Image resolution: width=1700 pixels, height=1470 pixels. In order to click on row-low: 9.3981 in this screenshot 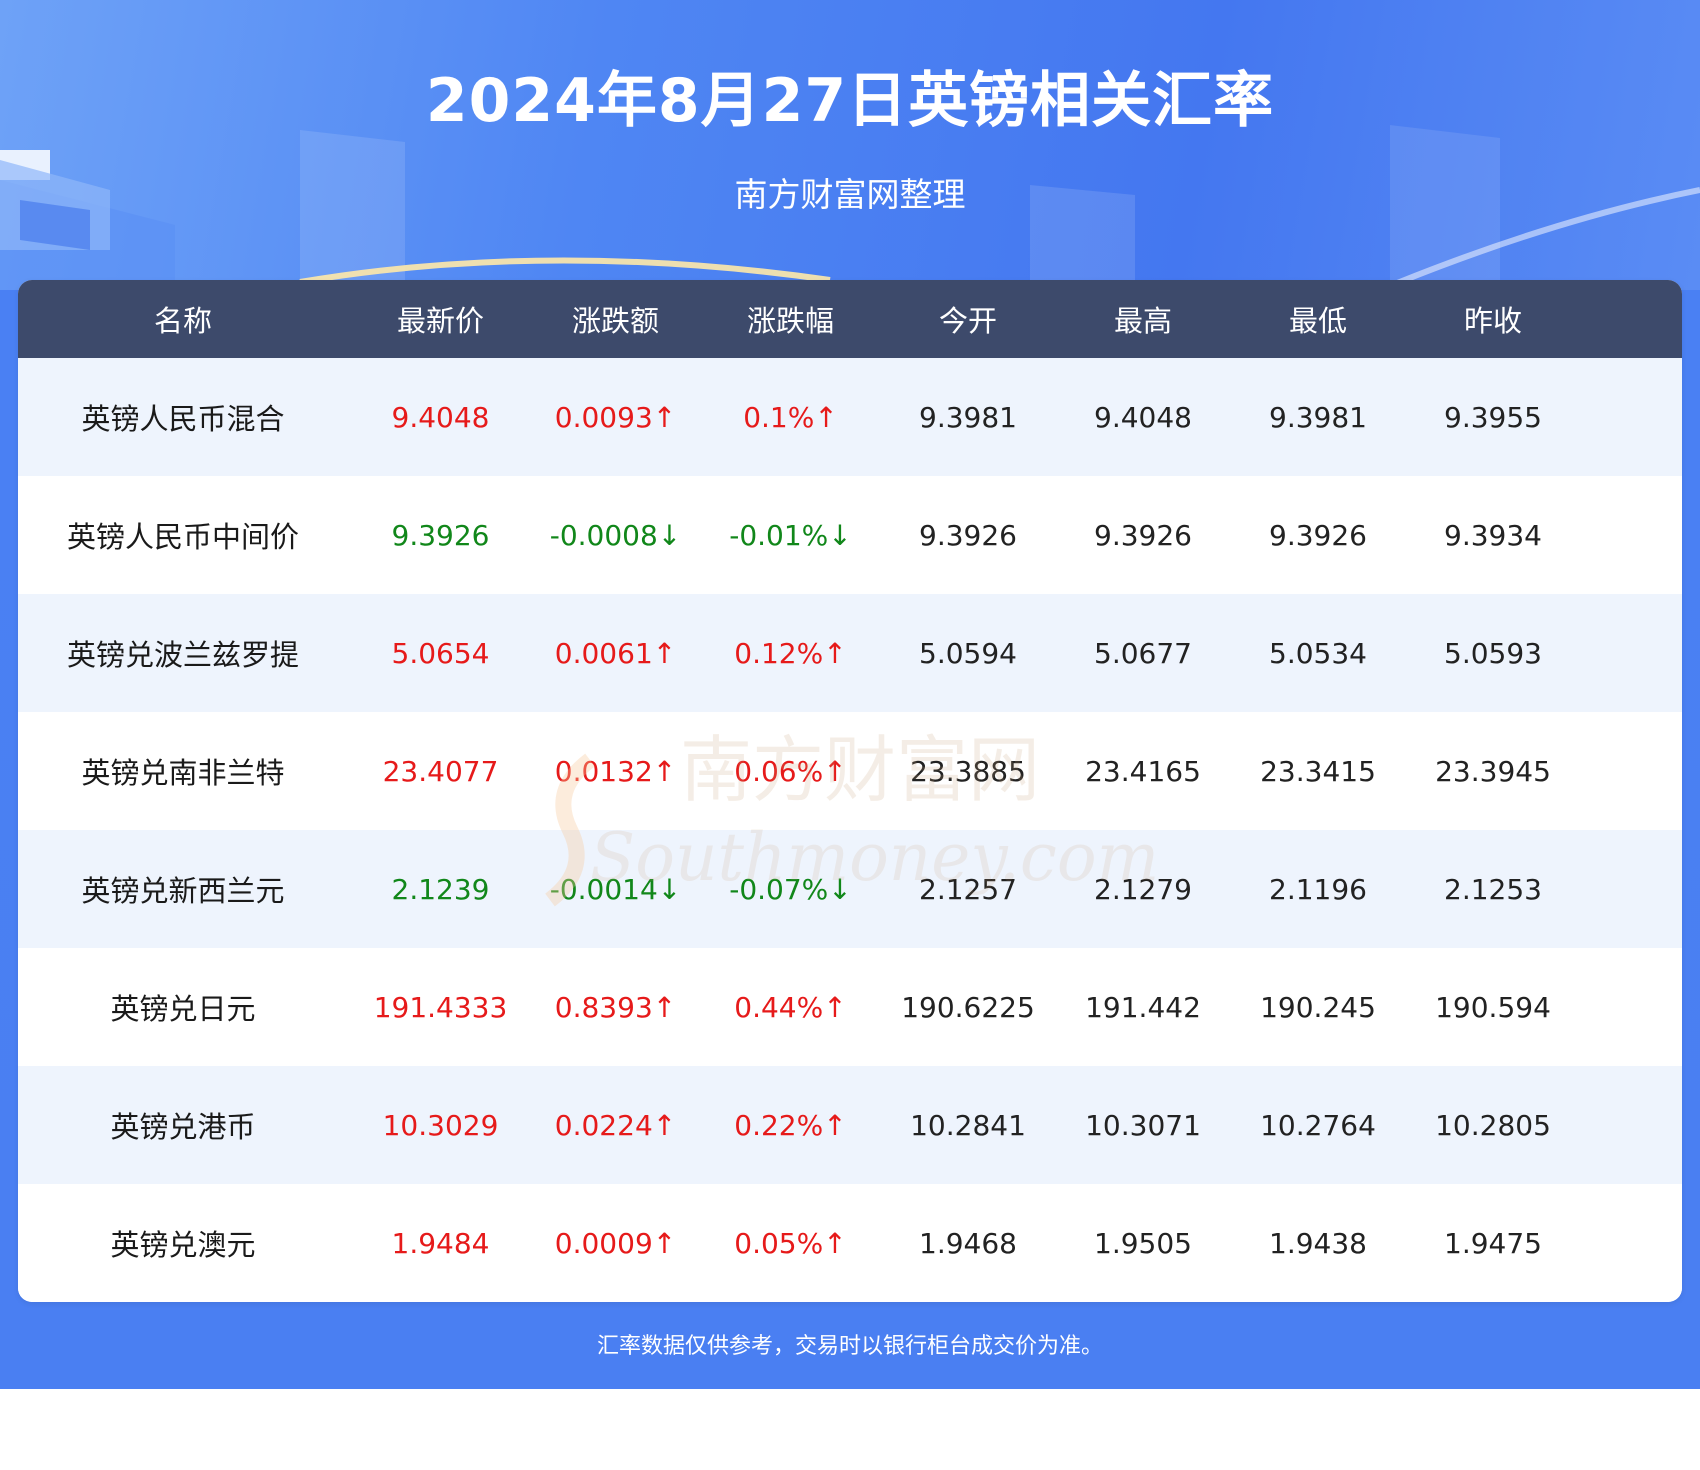, I will do `click(1318, 417)`.